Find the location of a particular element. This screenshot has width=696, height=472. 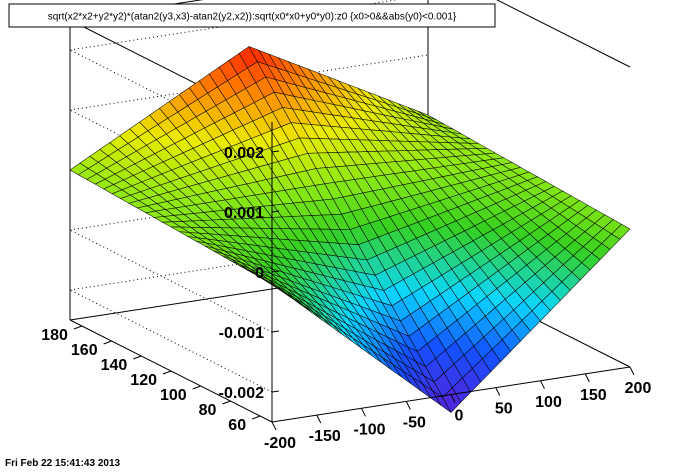

z-tick-label: 0.002 is located at coordinates (244, 153).